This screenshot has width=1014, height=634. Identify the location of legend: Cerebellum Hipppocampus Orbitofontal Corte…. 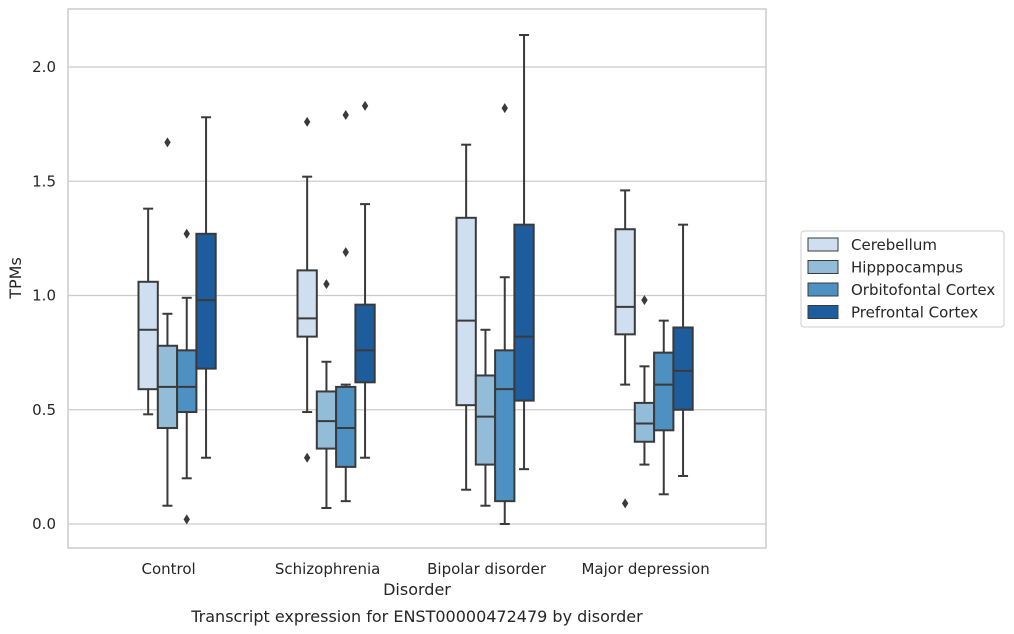
(902, 279).